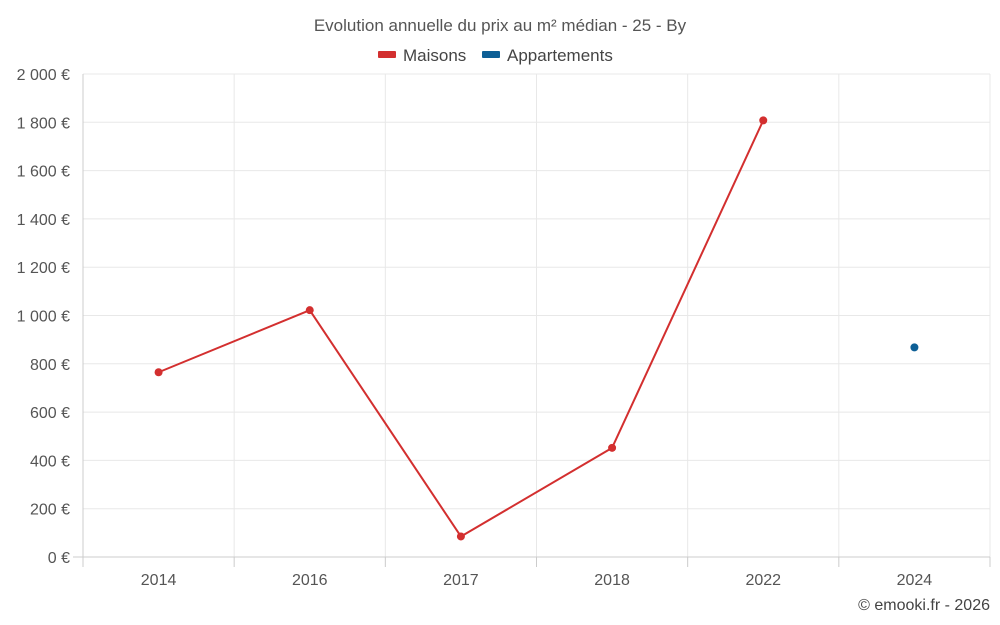 The width and height of the screenshot is (1000, 625). I want to click on x-tick-label: 2022, so click(763, 580).